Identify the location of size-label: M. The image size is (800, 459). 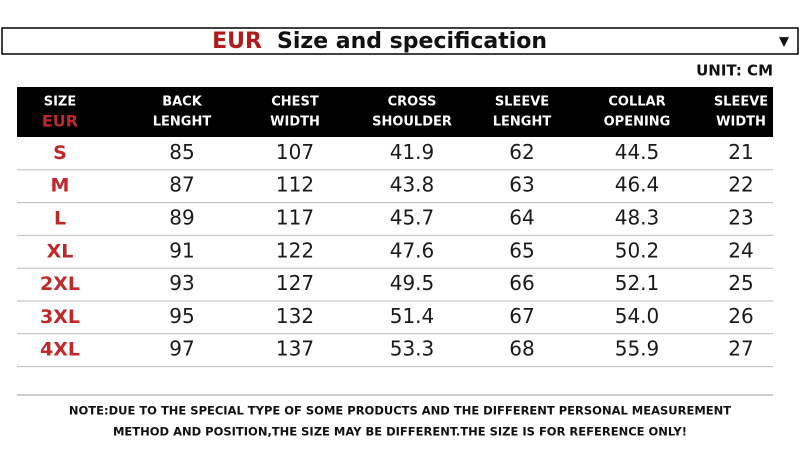
(60, 186).